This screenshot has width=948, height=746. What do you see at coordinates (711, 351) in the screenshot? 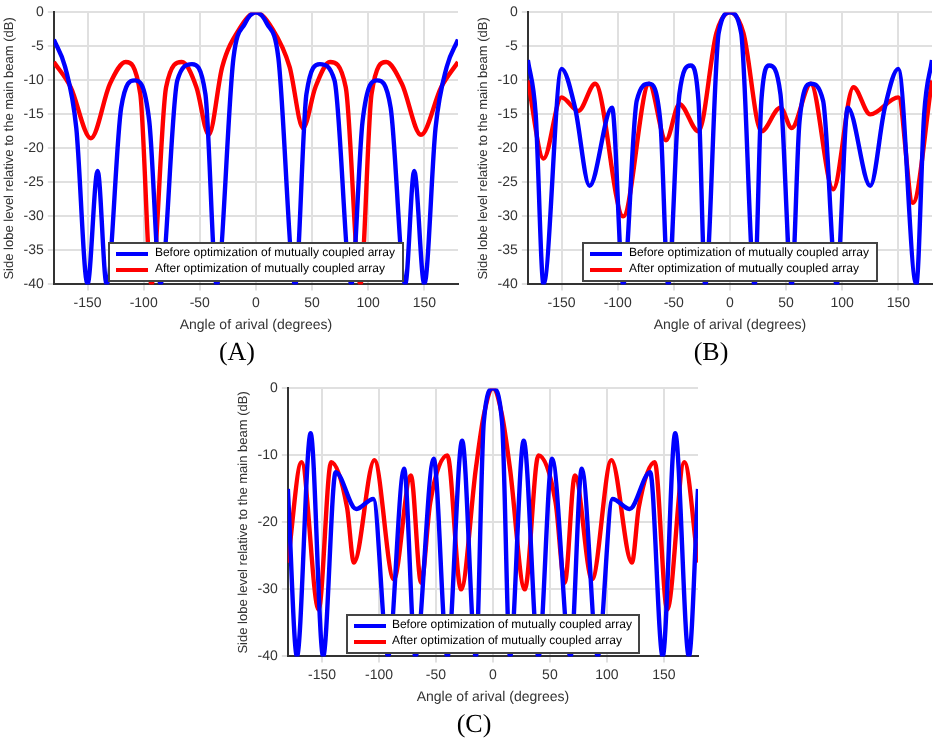
I see `text: (B)` at bounding box center [711, 351].